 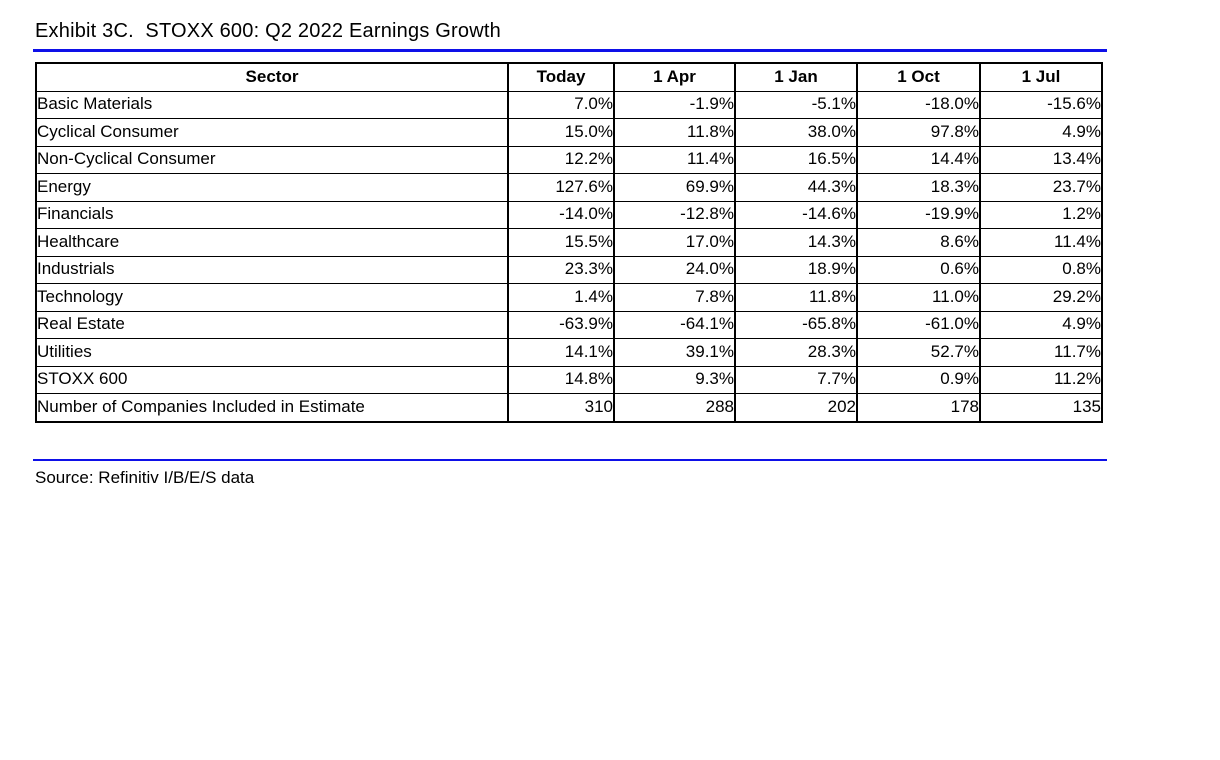 What do you see at coordinates (674, 214) in the screenshot?
I see `value-cell: -12.8%` at bounding box center [674, 214].